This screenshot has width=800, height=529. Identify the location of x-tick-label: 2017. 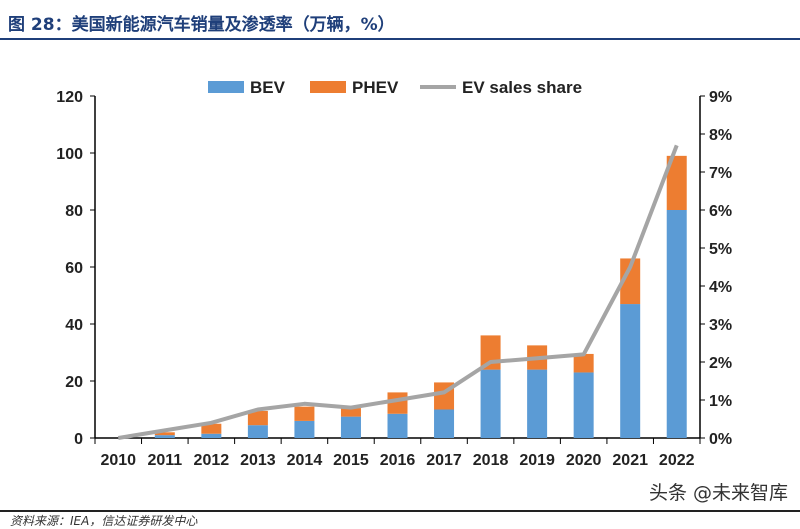
(444, 460).